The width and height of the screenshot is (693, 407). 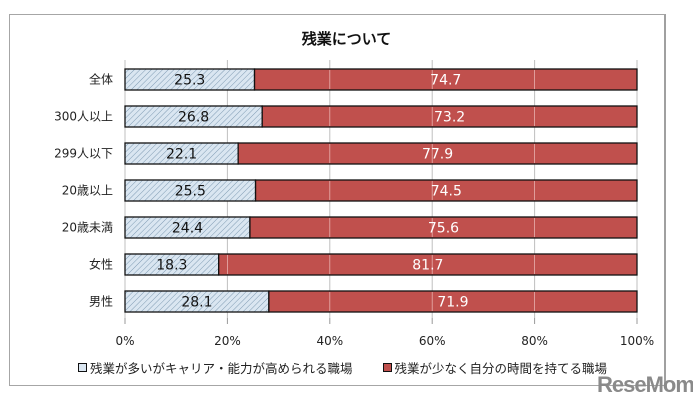 What do you see at coordinates (82, 367) in the screenshot?
I see `legend-swatch-career` at bounding box center [82, 367].